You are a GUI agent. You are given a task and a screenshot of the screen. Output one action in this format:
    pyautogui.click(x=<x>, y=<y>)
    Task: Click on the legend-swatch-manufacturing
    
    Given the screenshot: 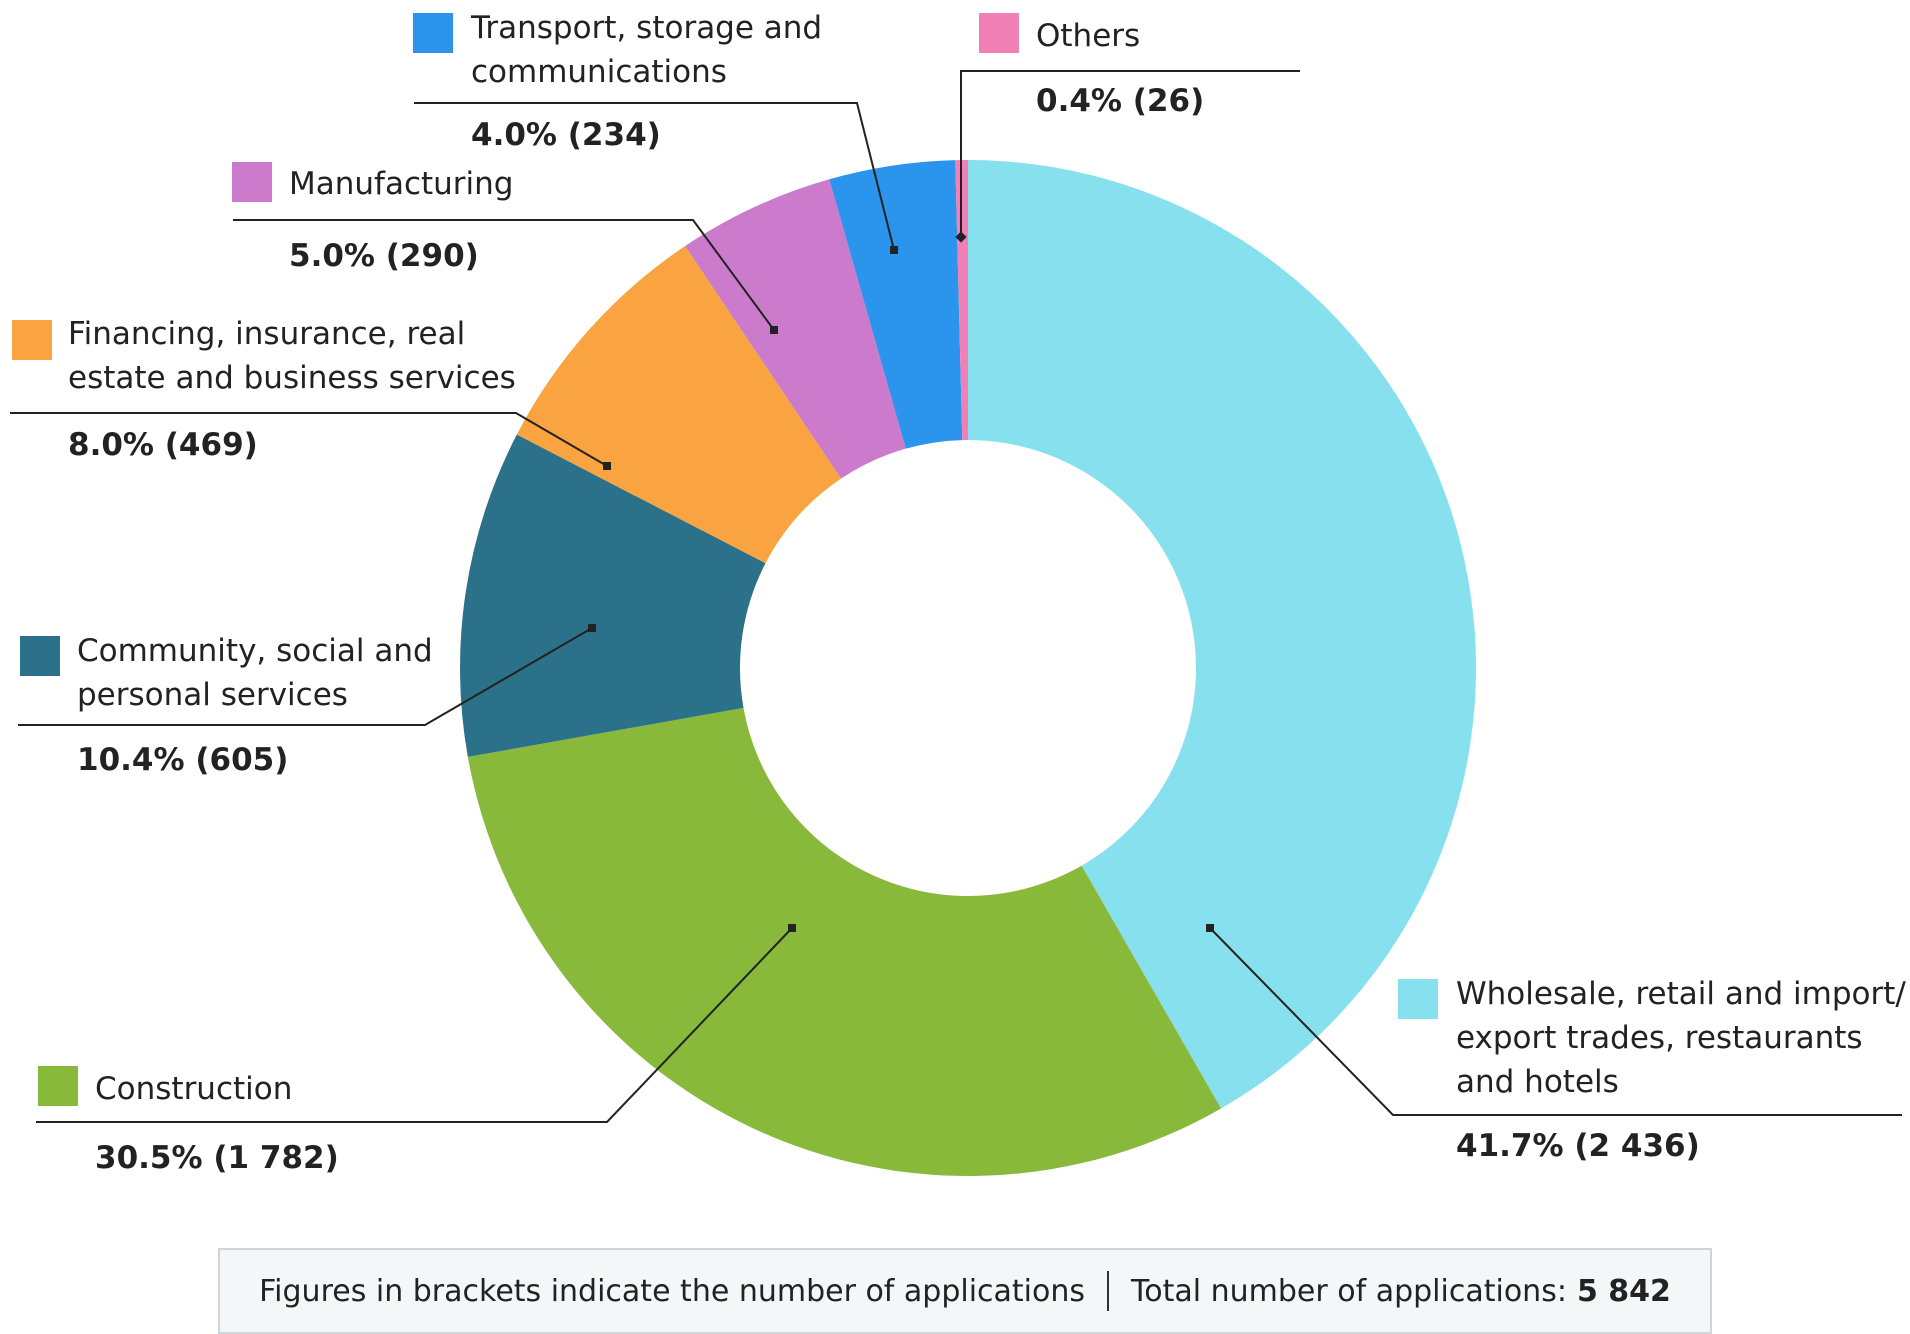 What is the action you would take?
    pyautogui.click(x=252, y=182)
    